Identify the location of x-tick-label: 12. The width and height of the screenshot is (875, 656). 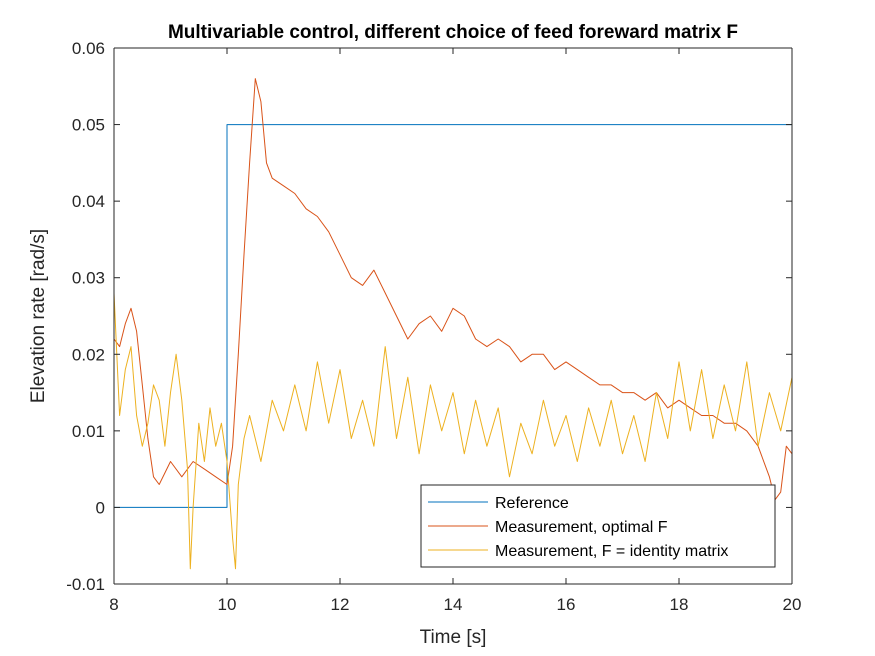
(340, 604).